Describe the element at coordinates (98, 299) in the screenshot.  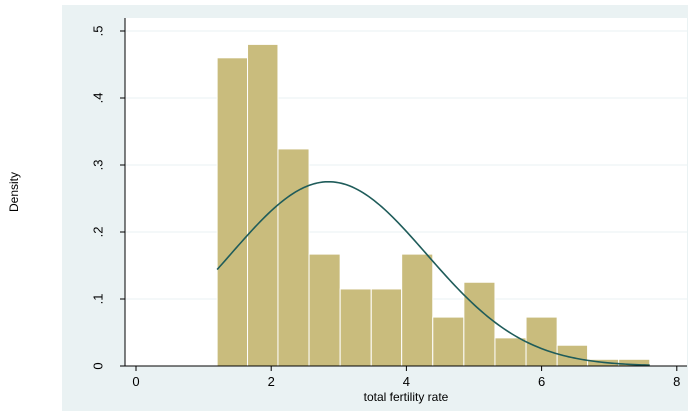
I see `y-tick-label-1: .1` at that location.